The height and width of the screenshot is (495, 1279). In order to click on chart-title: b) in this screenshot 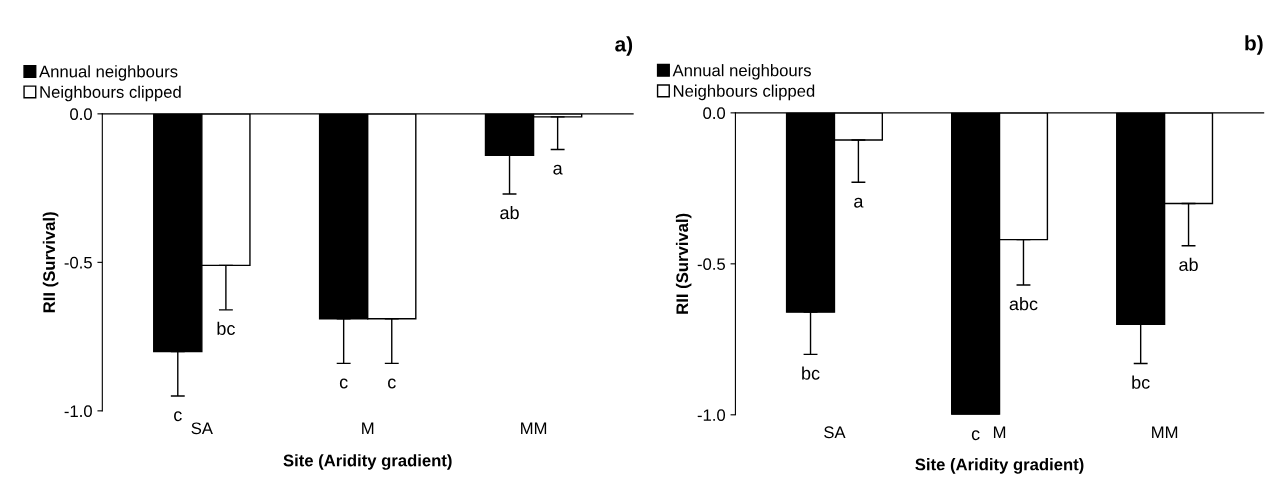, I will do `click(1254, 45)`.